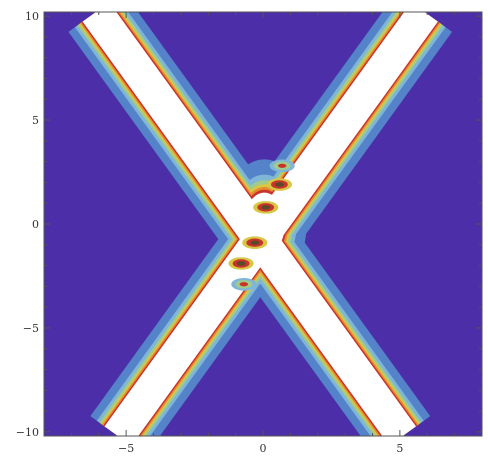  What do you see at coordinates (263, 448) in the screenshot?
I see `x-tick-label: 0` at bounding box center [263, 448].